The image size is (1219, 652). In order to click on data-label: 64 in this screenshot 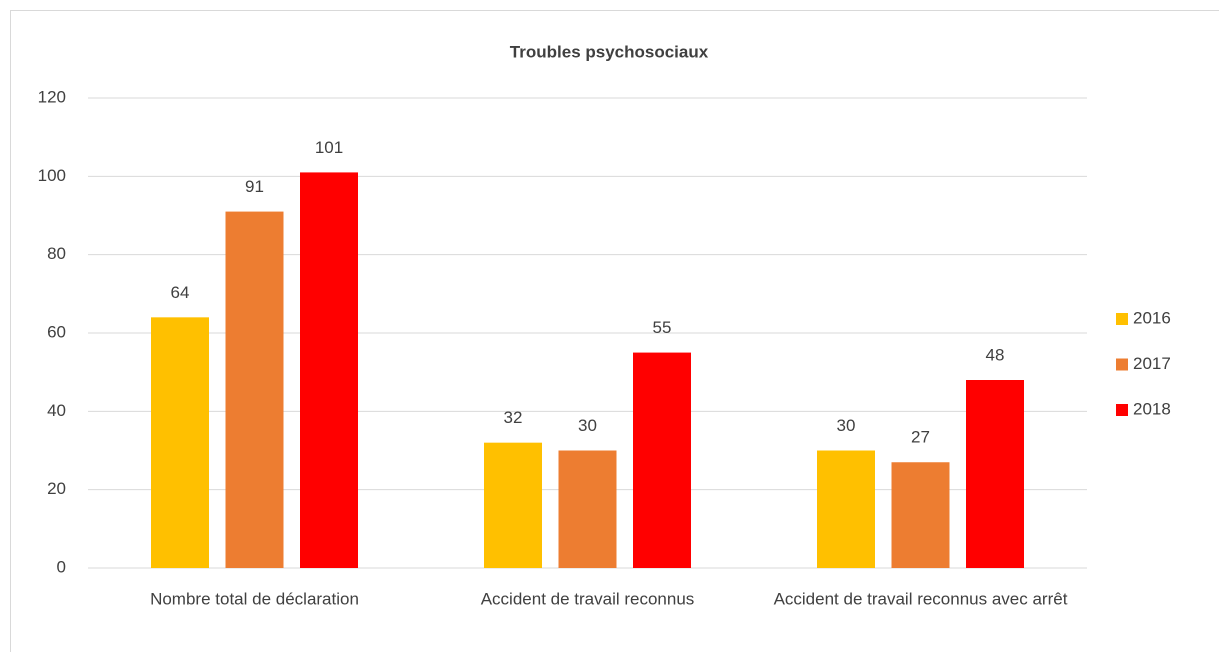, I will do `click(180, 292)`.